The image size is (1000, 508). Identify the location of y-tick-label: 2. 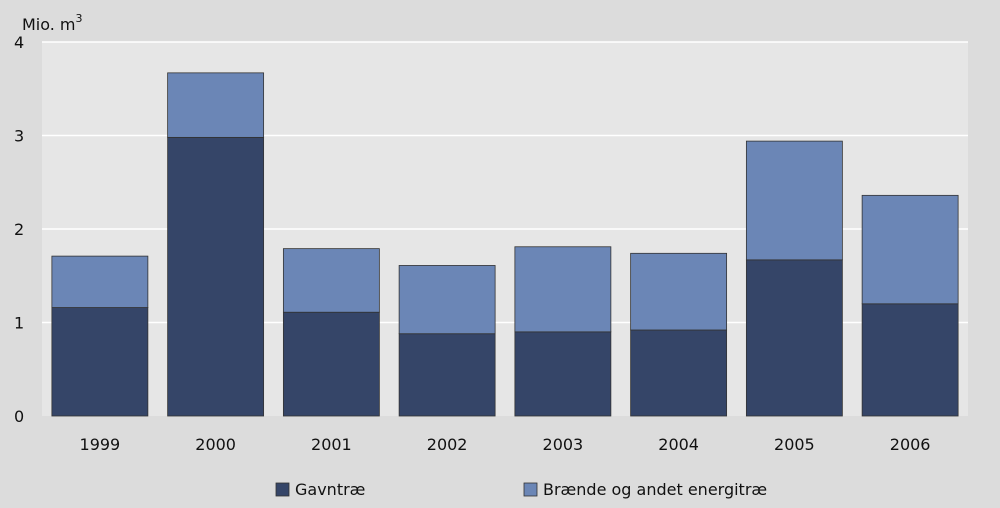
(19, 229).